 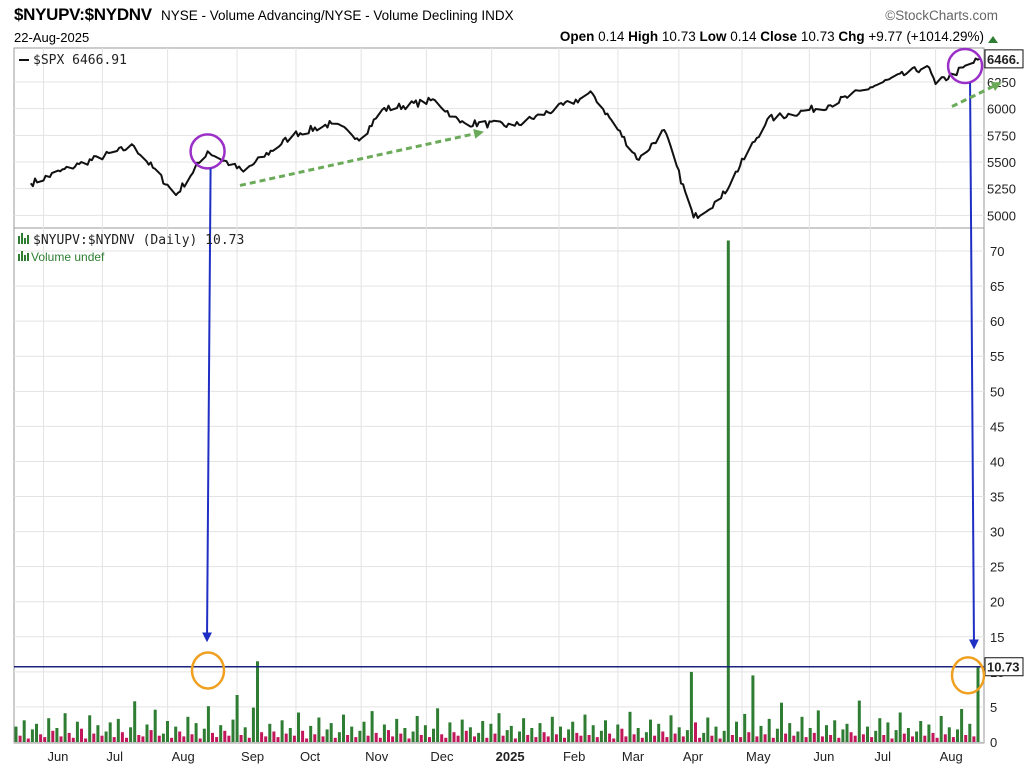 What do you see at coordinates (1001, 189) in the screenshot?
I see `spx-y-tick-label: 5250` at bounding box center [1001, 189].